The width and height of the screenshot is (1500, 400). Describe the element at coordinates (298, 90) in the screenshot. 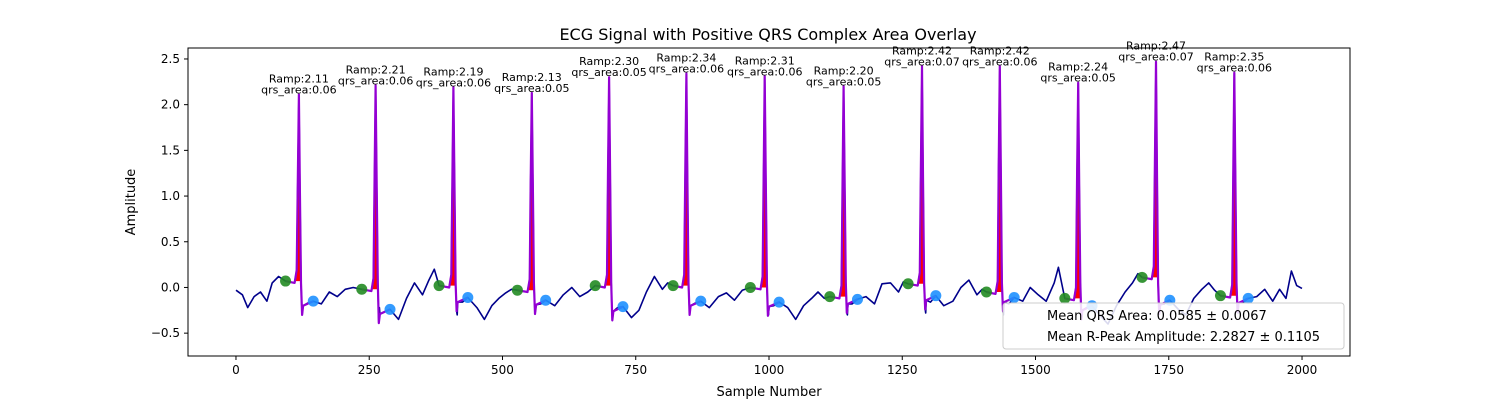

I see `qrs-area-label-1: qrs_area:0.06` at that location.